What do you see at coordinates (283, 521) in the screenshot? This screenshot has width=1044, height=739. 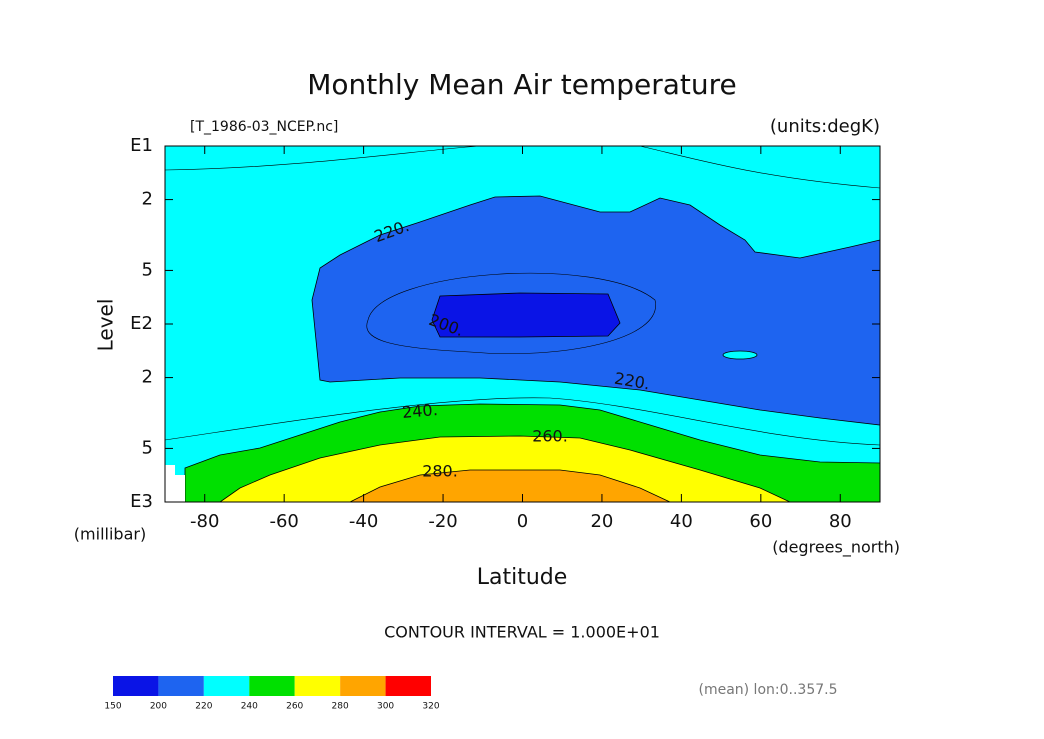 I see `x-tick-label: -60` at bounding box center [283, 521].